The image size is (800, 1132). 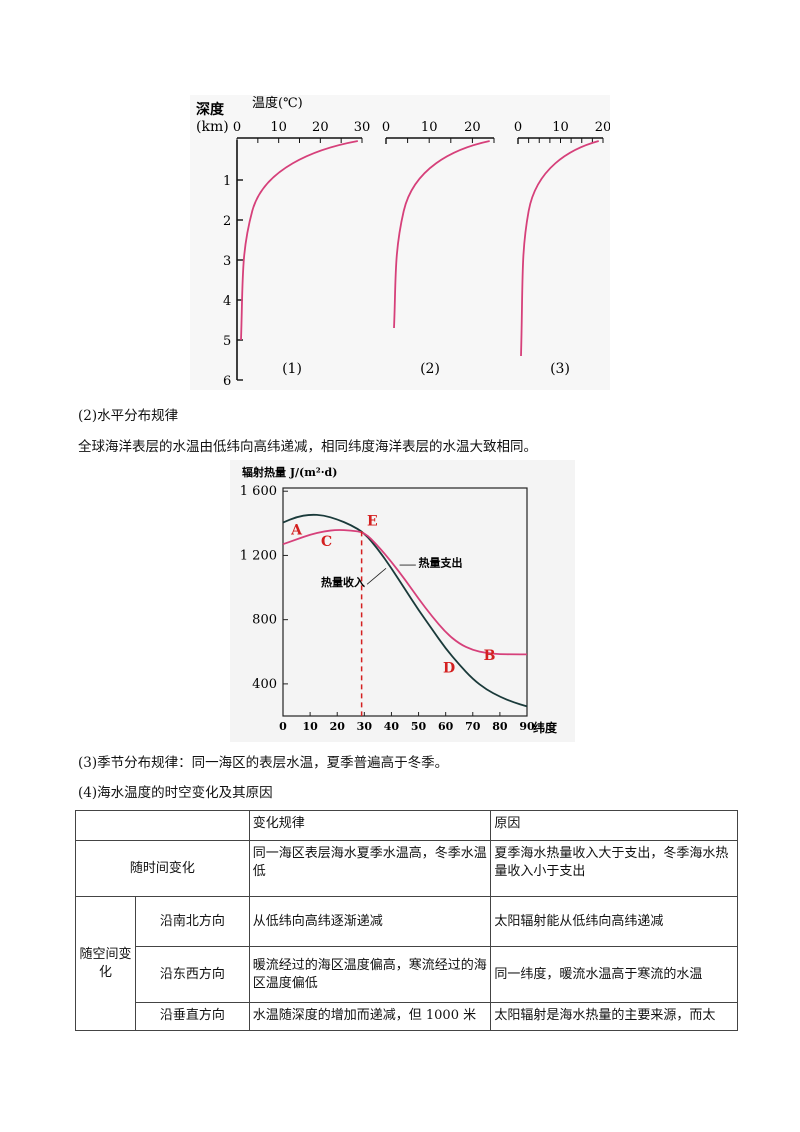 I want to click on temperature-tick-label: 30, so click(x=362, y=127).